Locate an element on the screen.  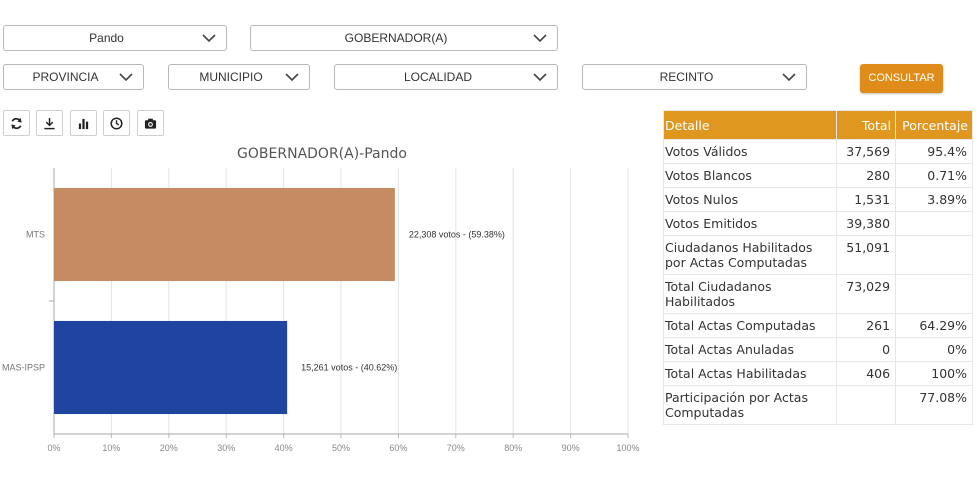
row-percent: 100% is located at coordinates (934, 373).